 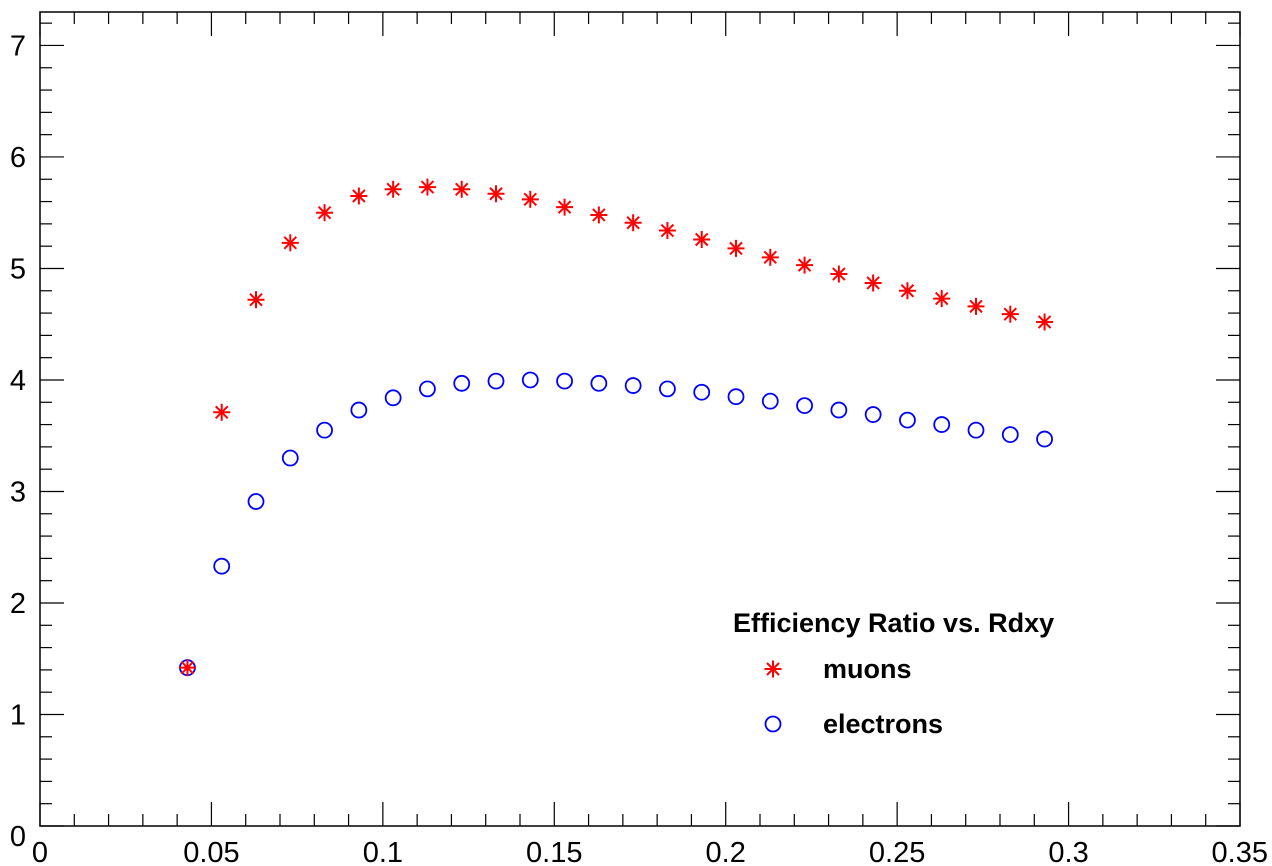 I want to click on y-tick-label: 7, so click(x=18, y=46).